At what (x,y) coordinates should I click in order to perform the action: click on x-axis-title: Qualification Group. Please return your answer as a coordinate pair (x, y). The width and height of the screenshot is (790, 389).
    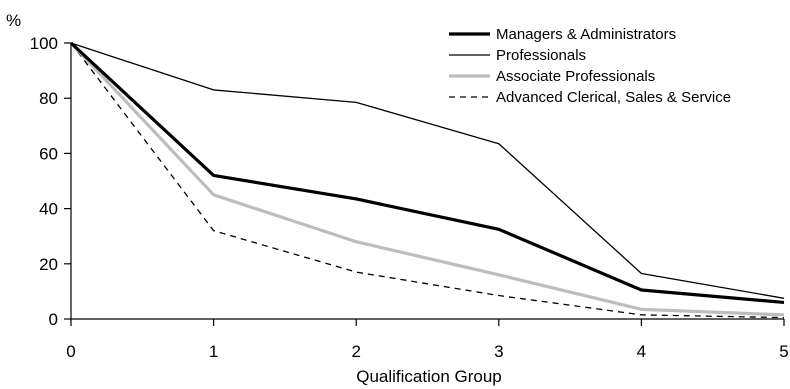
    Looking at the image, I should click on (429, 376).